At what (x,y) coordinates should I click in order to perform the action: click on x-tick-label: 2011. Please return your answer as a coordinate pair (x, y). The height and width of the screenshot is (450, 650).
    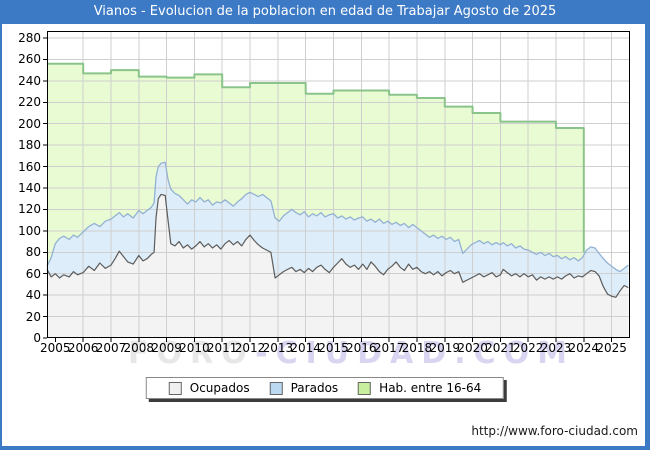
    Looking at the image, I should click on (222, 348).